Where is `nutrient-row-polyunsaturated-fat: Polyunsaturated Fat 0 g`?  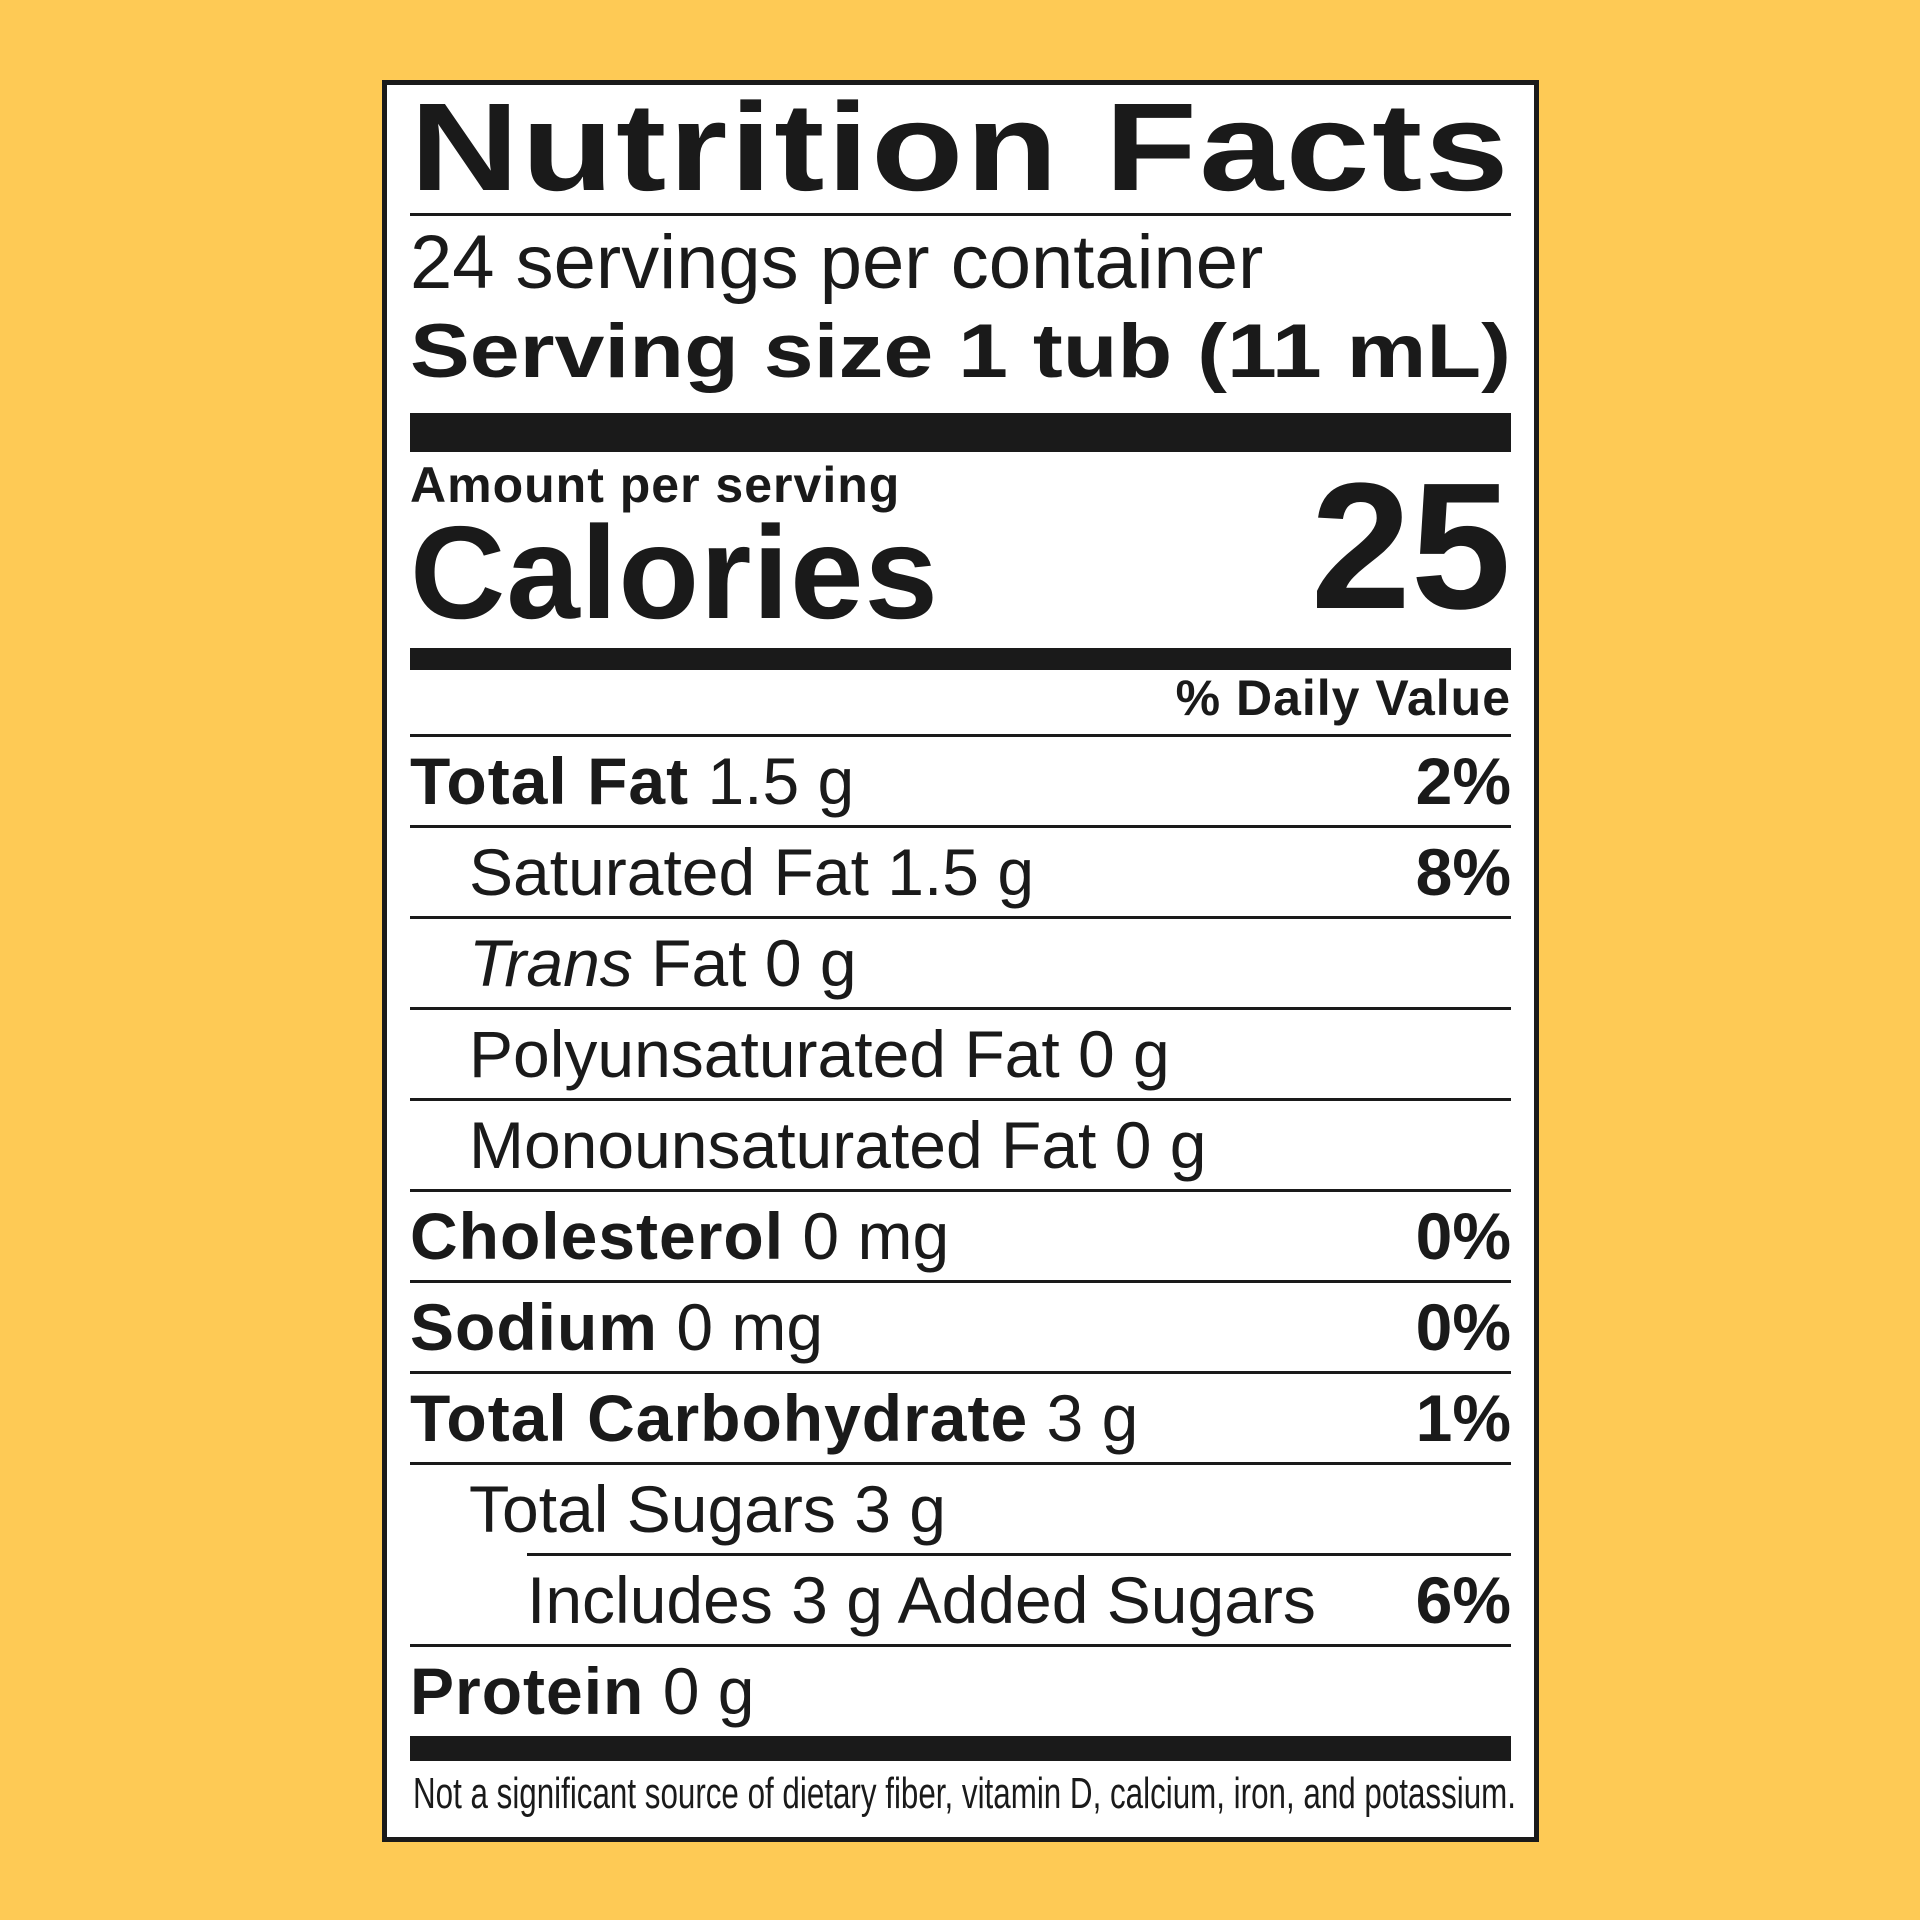 nutrient-row-polyunsaturated-fat: Polyunsaturated Fat 0 g is located at coordinates (960, 1055).